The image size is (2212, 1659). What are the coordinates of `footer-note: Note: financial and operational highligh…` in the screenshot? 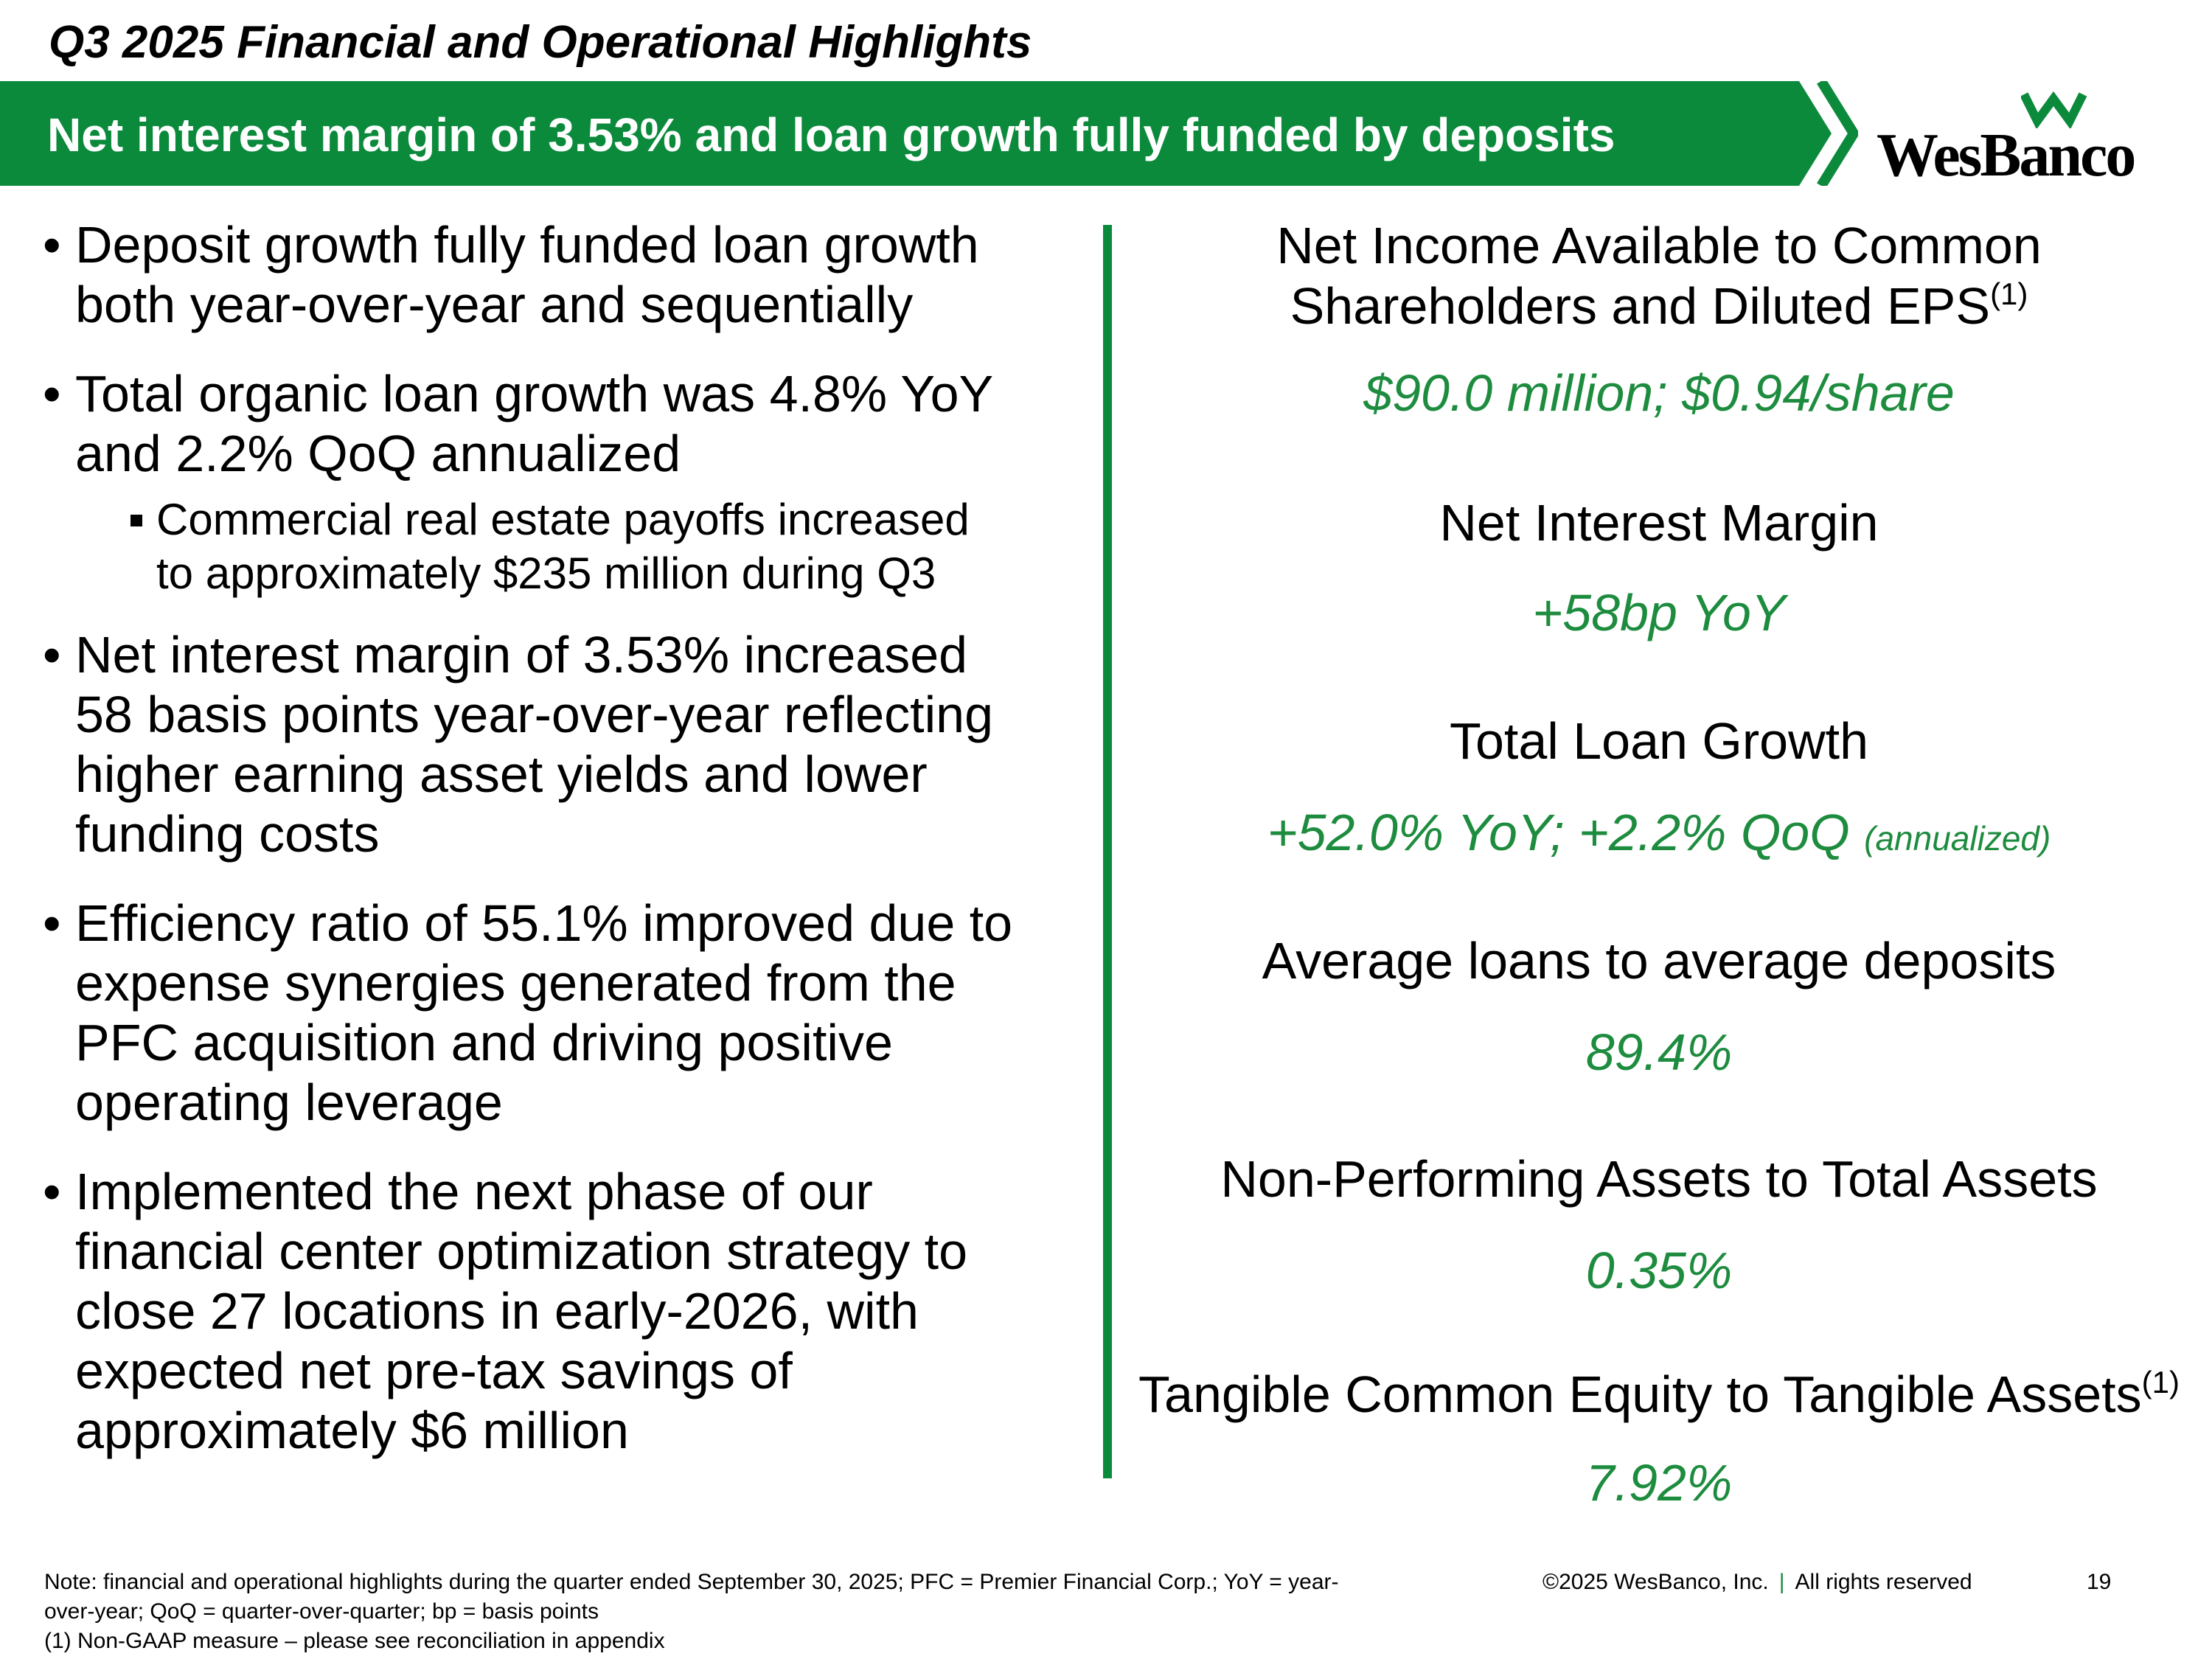 It's located at (774, 1612).